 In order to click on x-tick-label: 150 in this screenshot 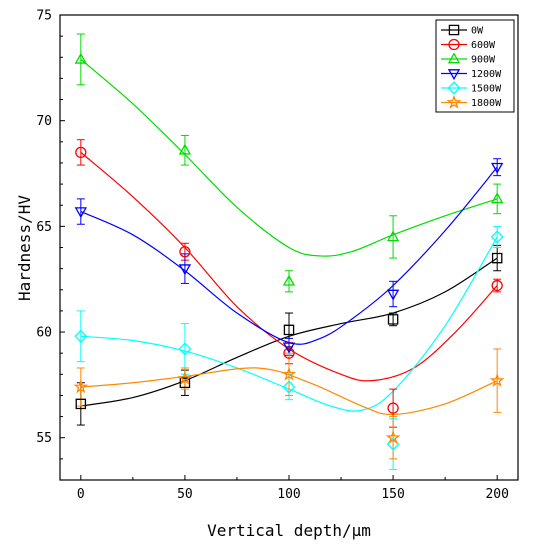, I will do `click(392, 494)`.